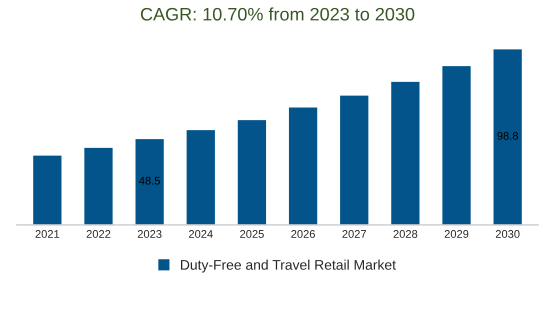 Image resolution: width=555 pixels, height=319 pixels. I want to click on x-tick-label: 2025, so click(252, 234).